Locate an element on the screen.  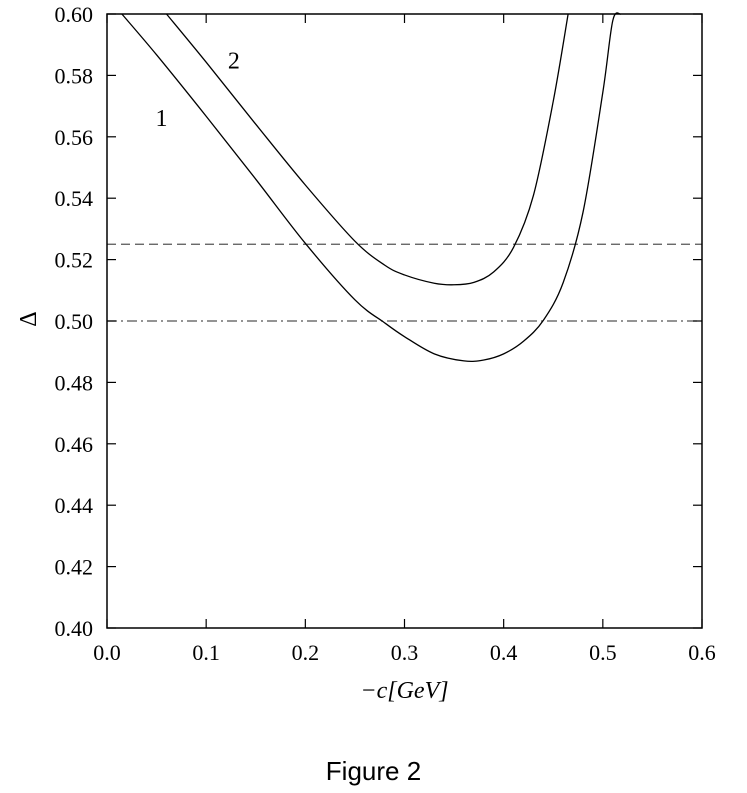
curve-annotations: 12 is located at coordinates (198, 90).